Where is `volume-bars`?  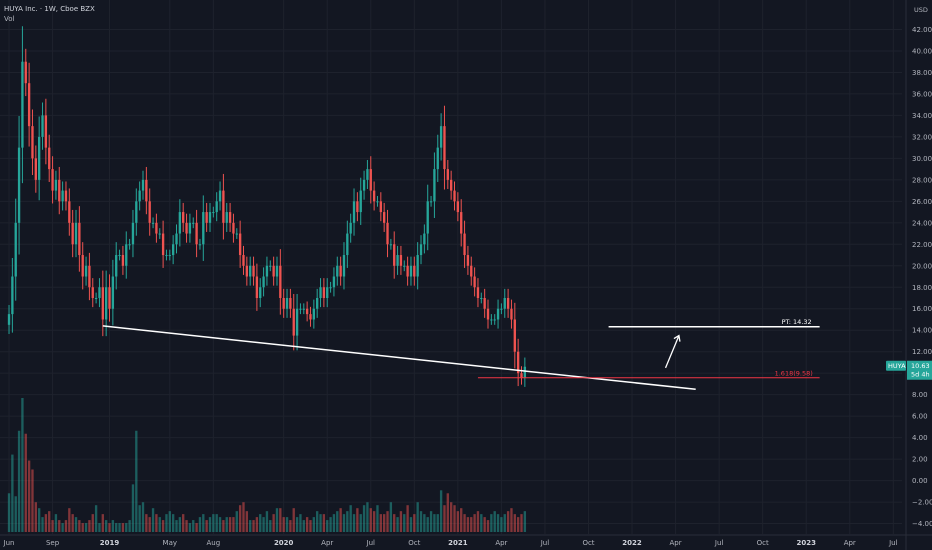 volume-bars is located at coordinates (267, 465).